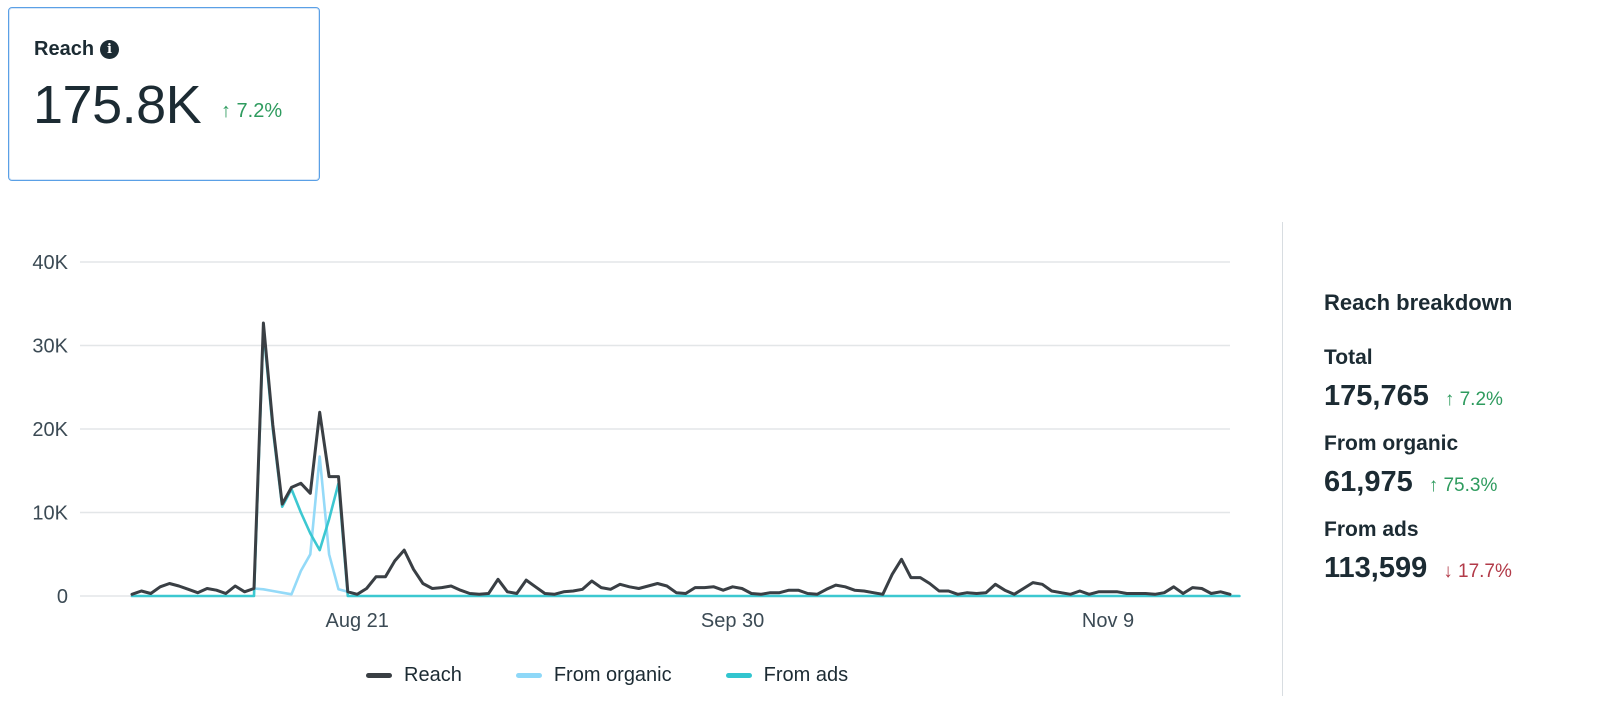  What do you see at coordinates (806, 675) in the screenshot?
I see `legend-label: From ads` at bounding box center [806, 675].